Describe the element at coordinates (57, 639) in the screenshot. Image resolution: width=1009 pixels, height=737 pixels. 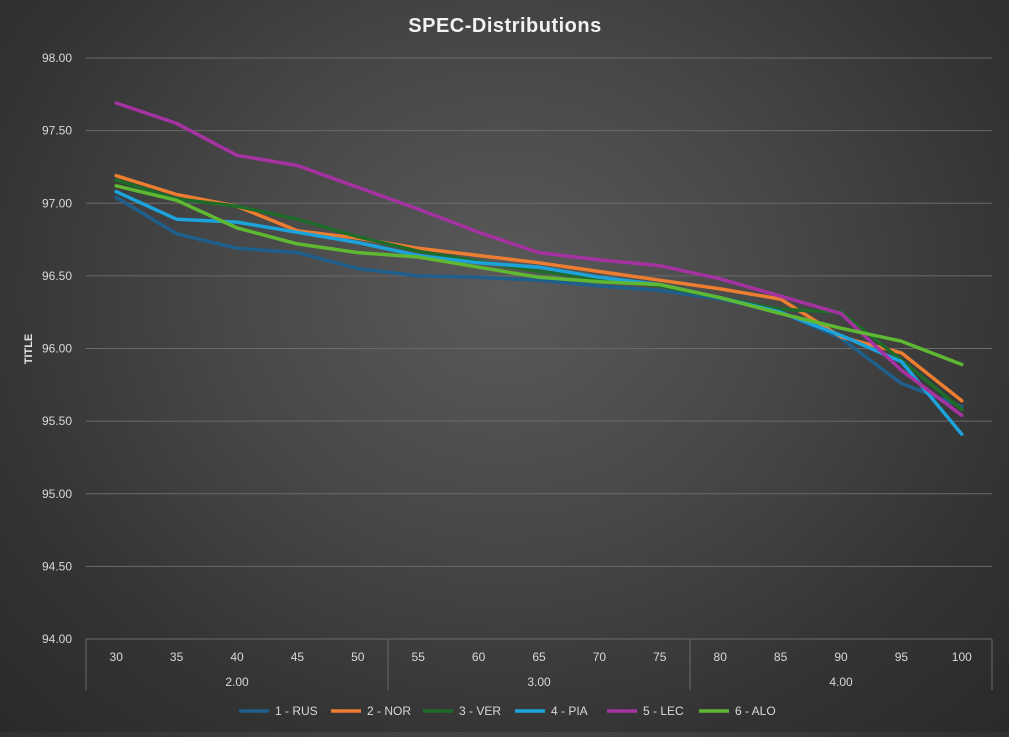
I see `y-tick-label: 94.00` at that location.